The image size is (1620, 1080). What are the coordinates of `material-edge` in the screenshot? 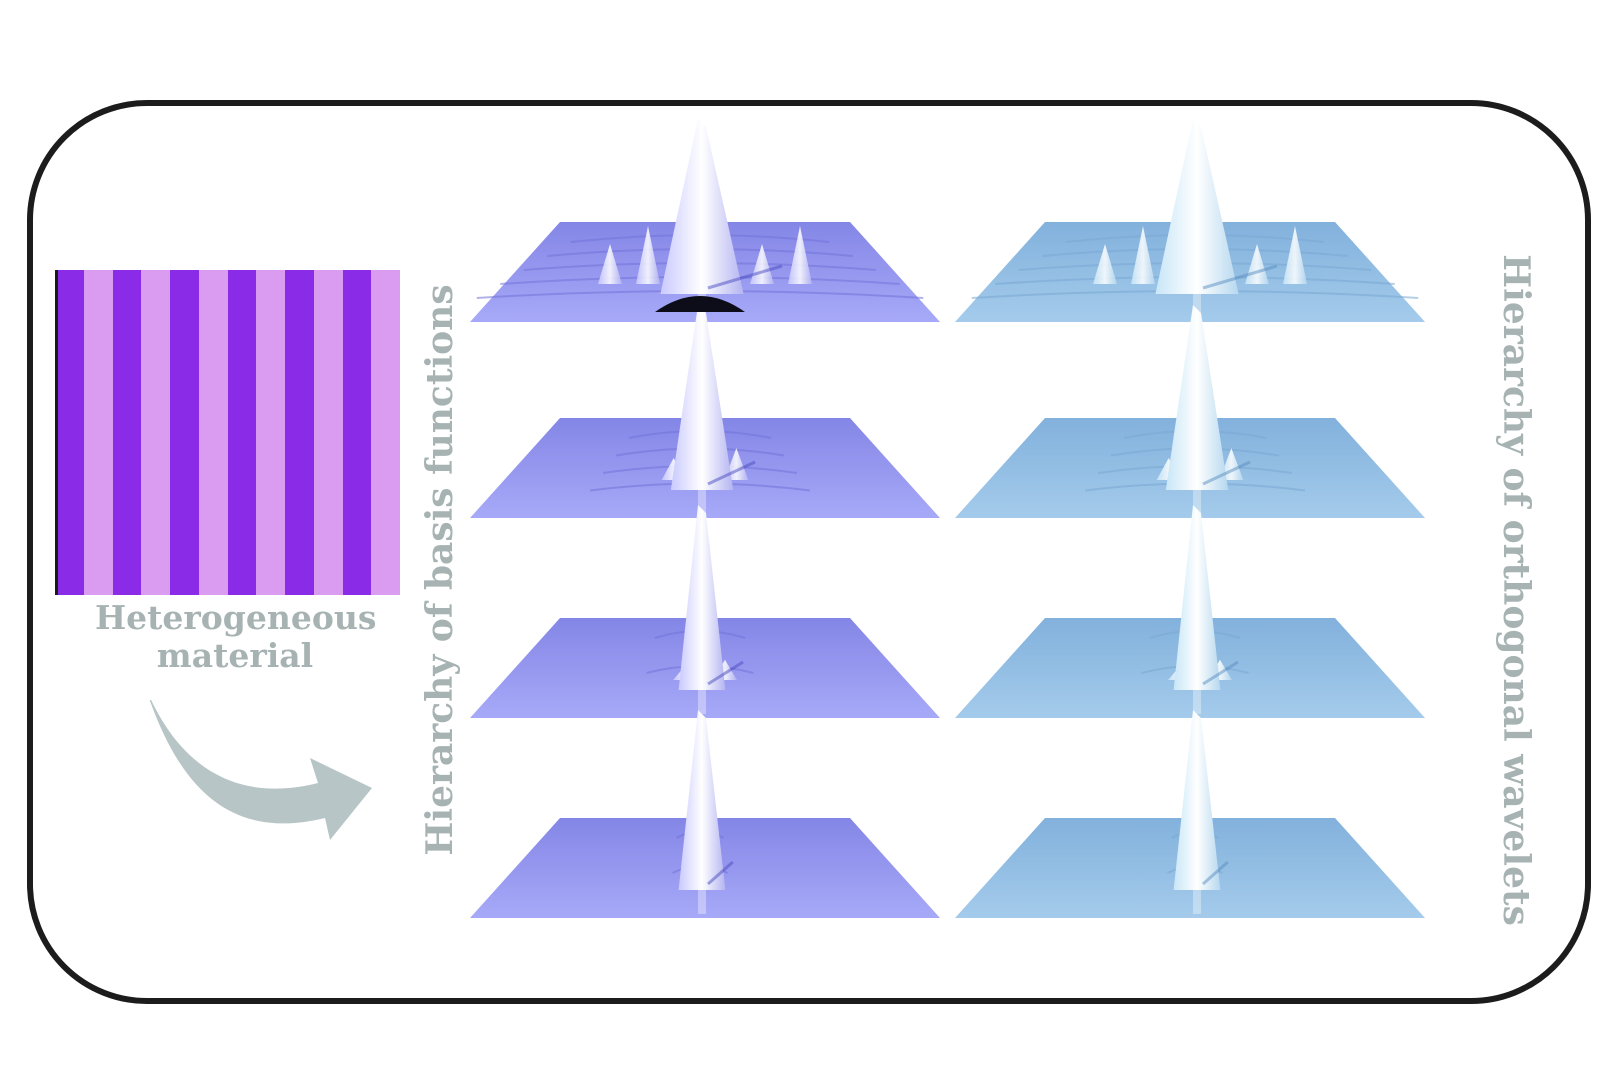 It's located at (56, 432).